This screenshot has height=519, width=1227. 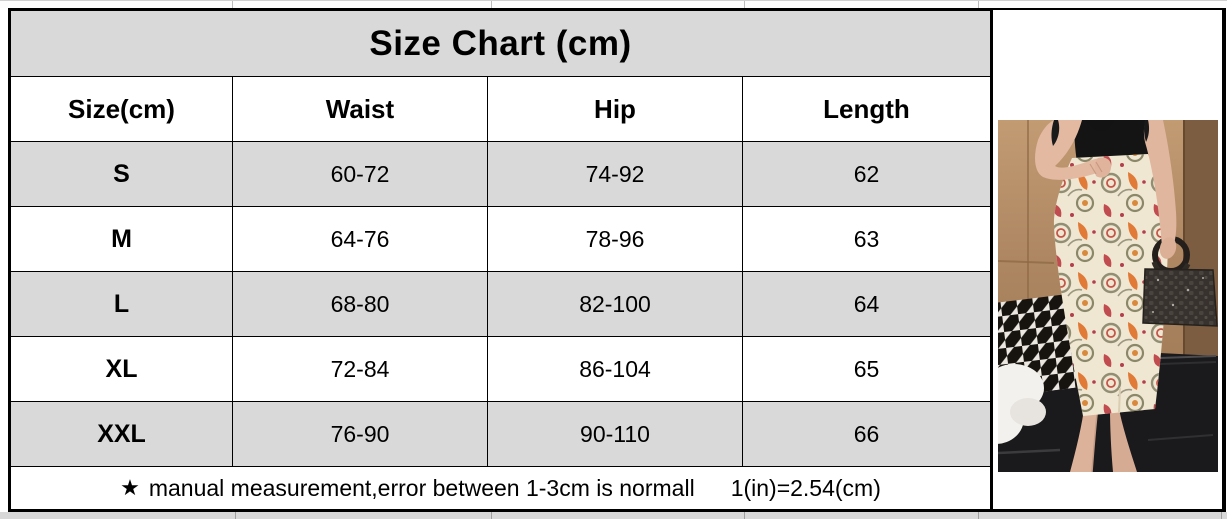 I want to click on header-size: Size(cm), so click(x=122, y=109).